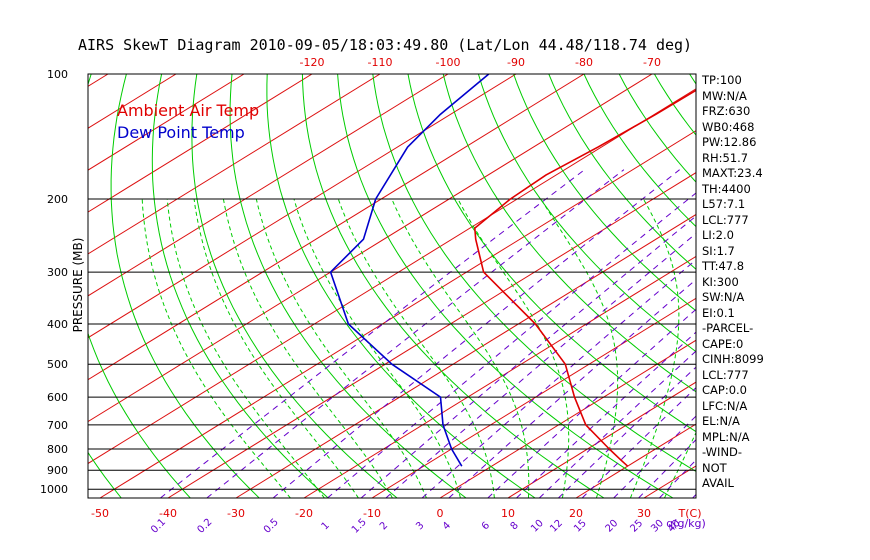  I want to click on temp-unit-label: T(C), so click(690, 513).